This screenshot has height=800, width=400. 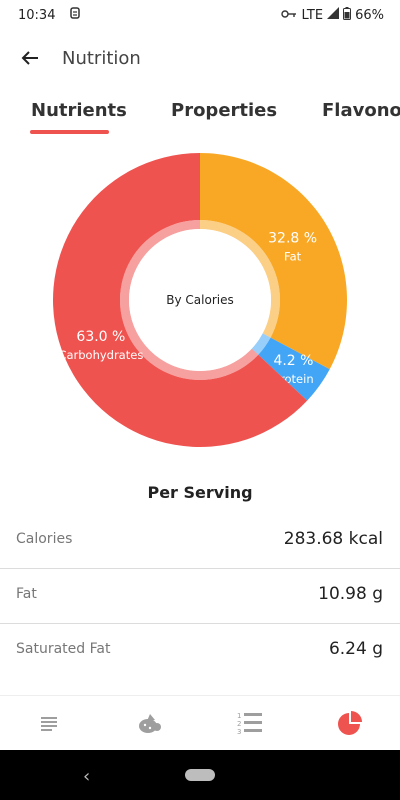 What do you see at coordinates (312, 15) in the screenshot?
I see `network-type: LTE` at bounding box center [312, 15].